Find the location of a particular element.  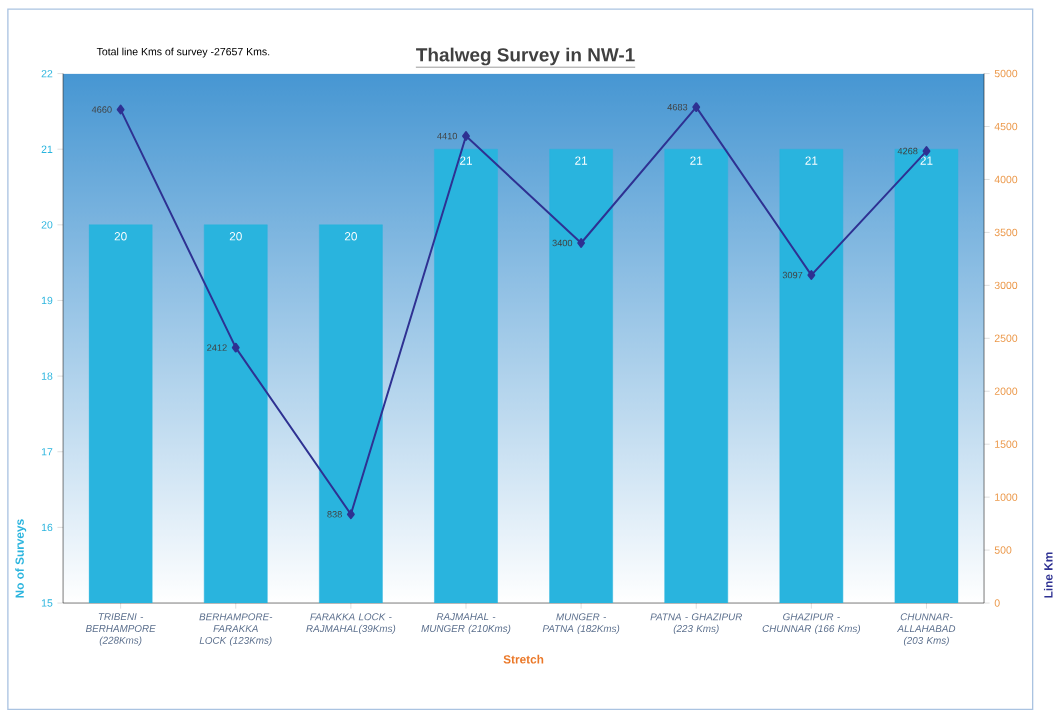

data-label: 2412 is located at coordinates (217, 347).